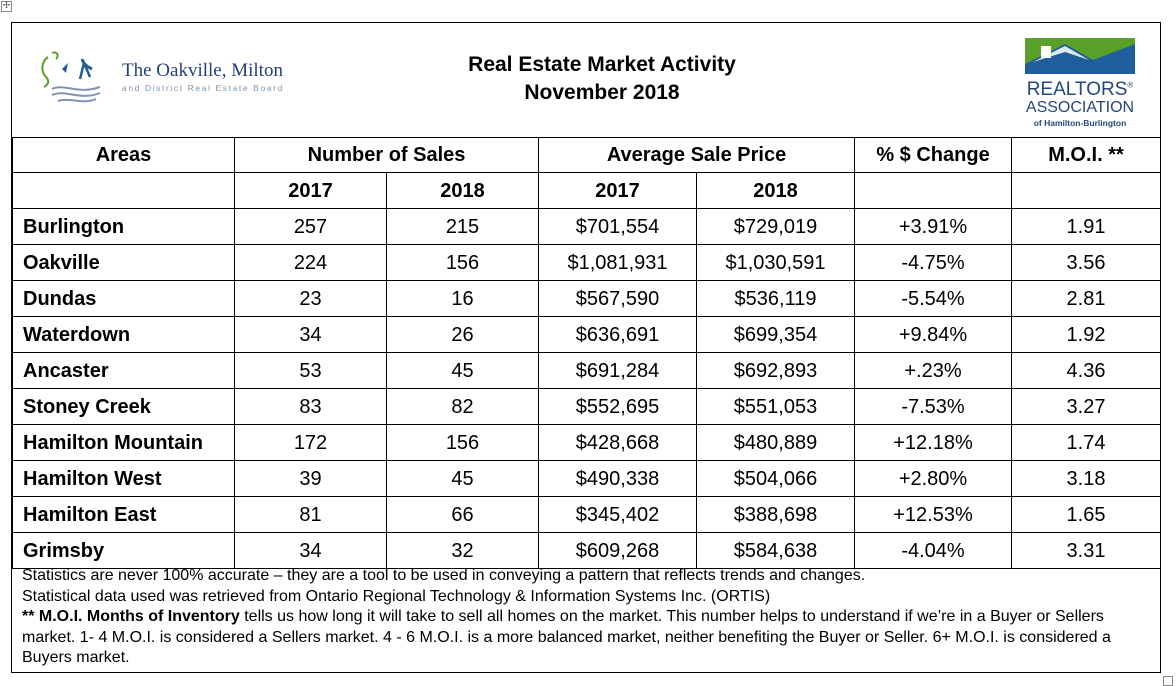 This screenshot has width=1176, height=686. I want to click on association-region-text: of Hamilton-Burlington, so click(1080, 123).